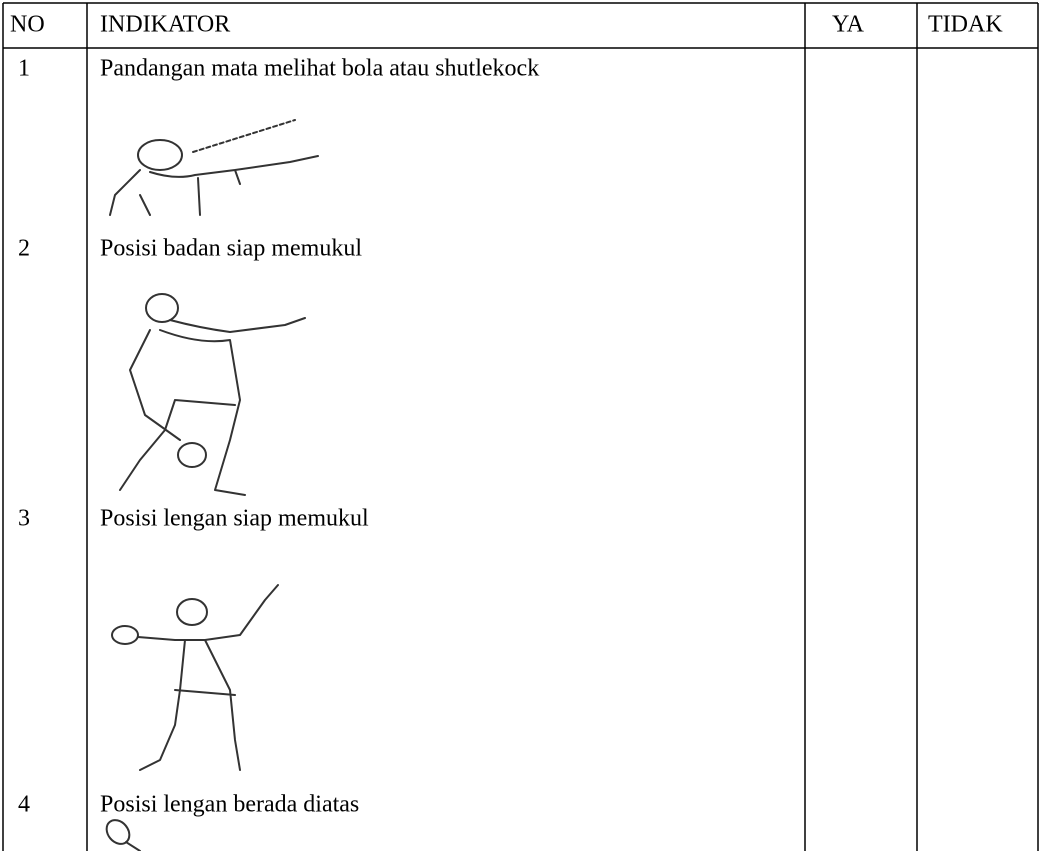 The image size is (1041, 851). Describe the element at coordinates (27, 25) in the screenshot. I see `header-cell: NO` at that location.